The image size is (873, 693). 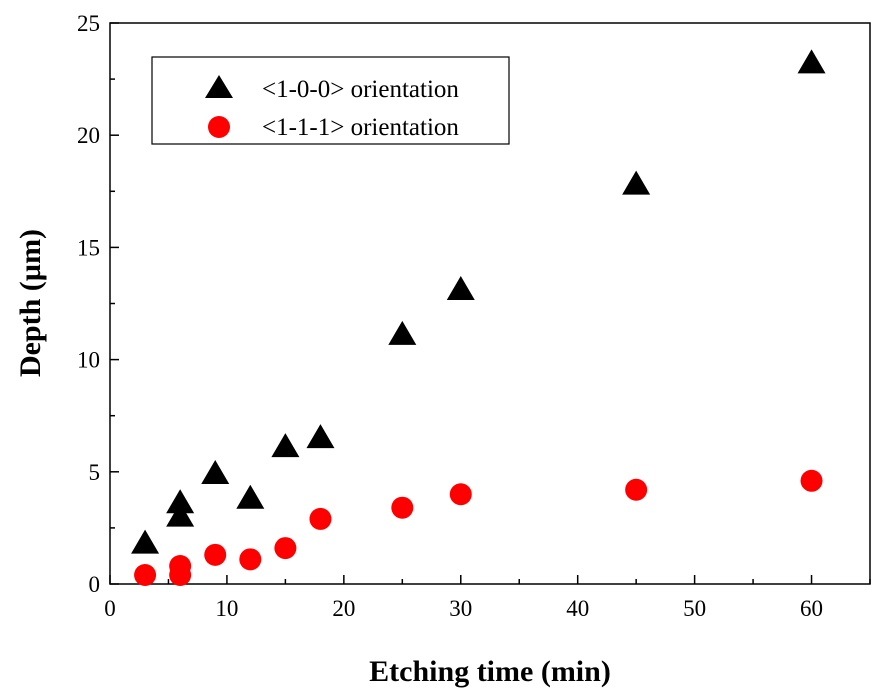 I want to click on y-tick-label: 15, so click(x=88, y=247).